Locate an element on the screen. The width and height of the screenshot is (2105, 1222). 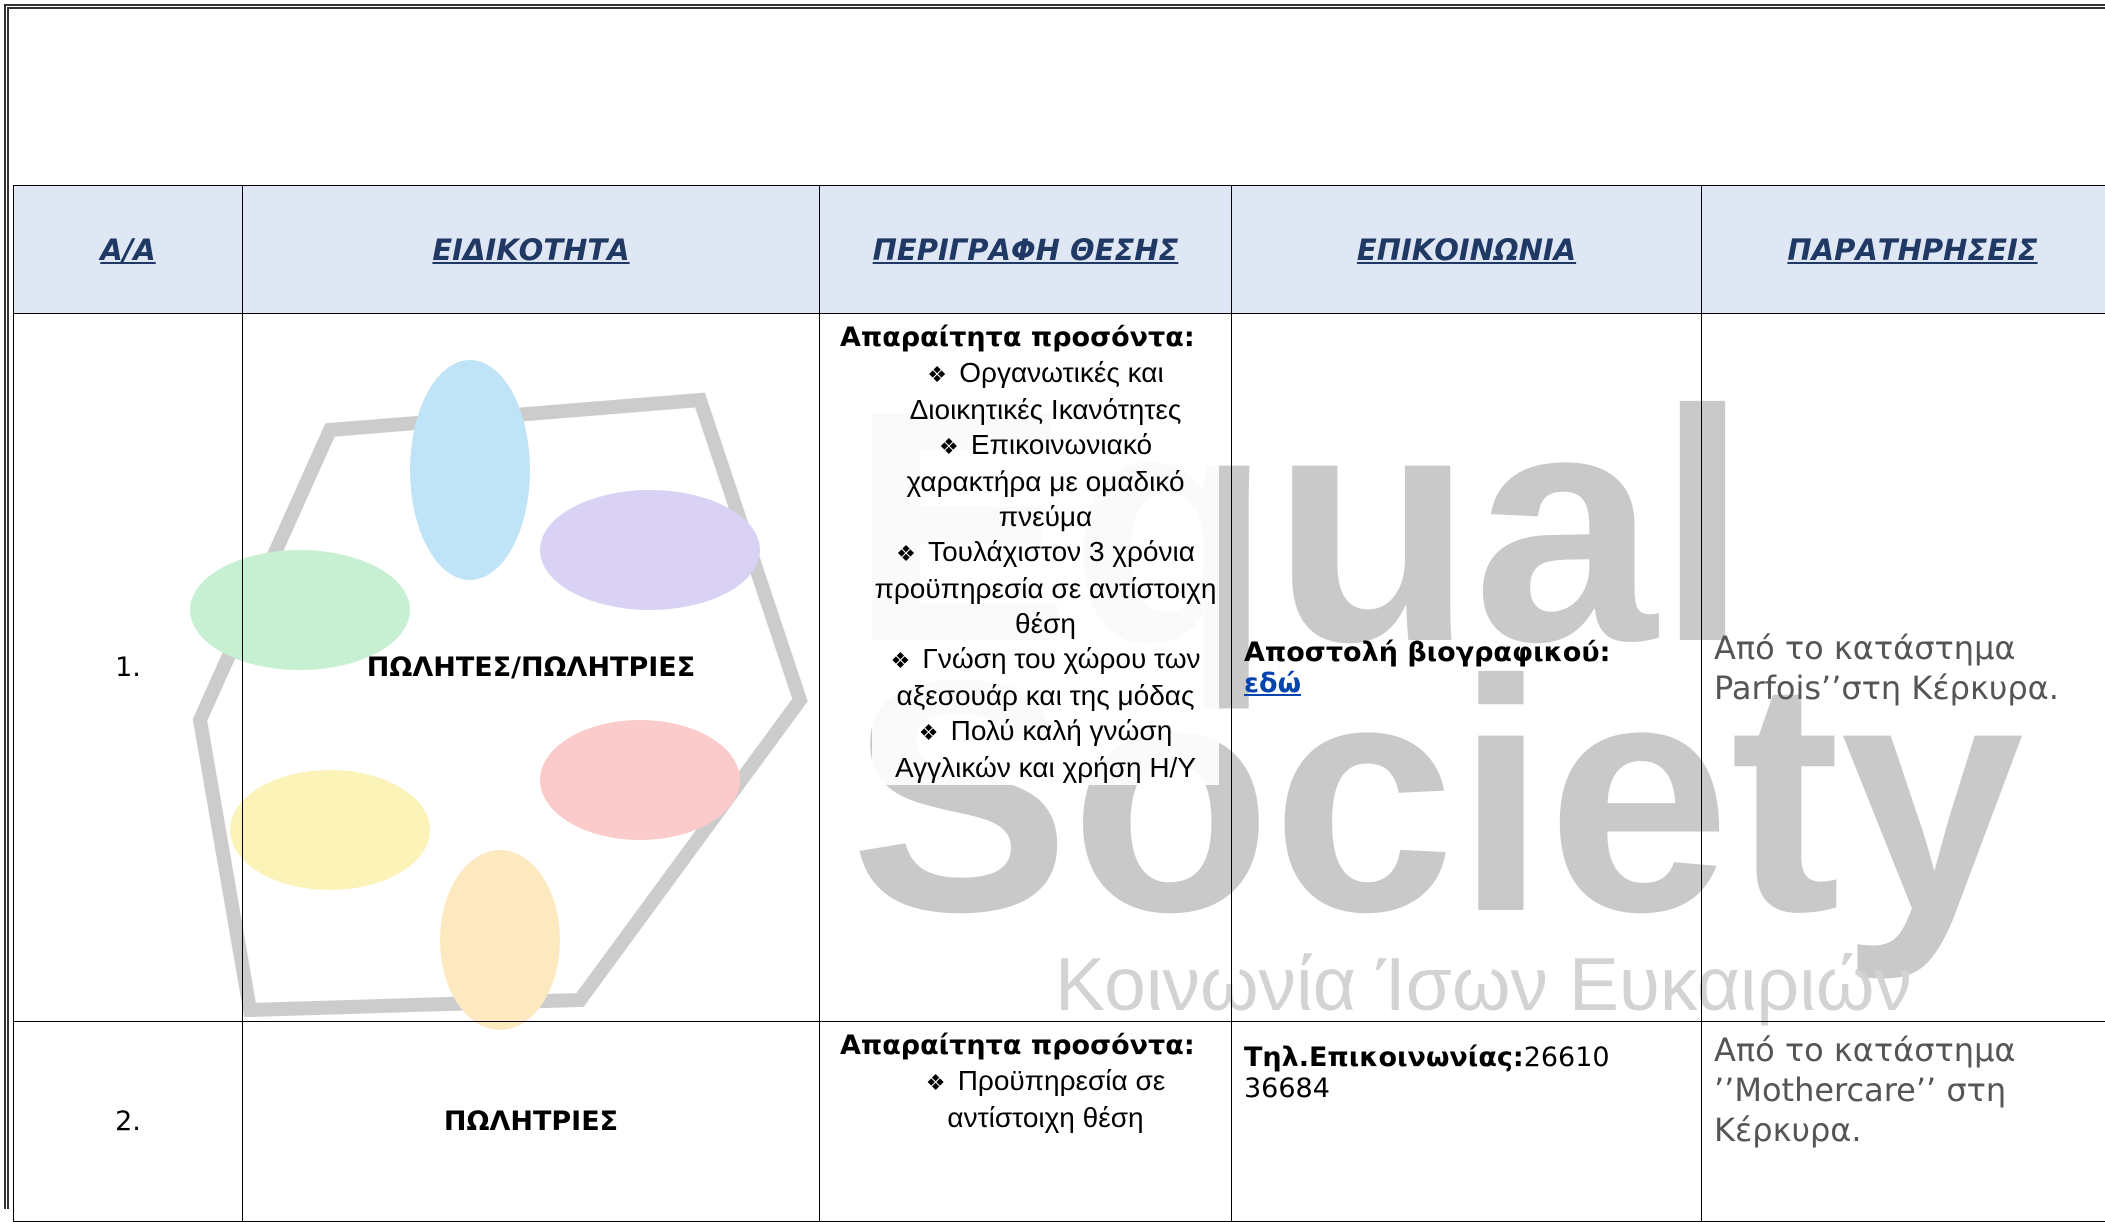
requirement-text: Πολύ καλή γνώση Αγγλικών και χρήση Η/Υ is located at coordinates (1045, 749).